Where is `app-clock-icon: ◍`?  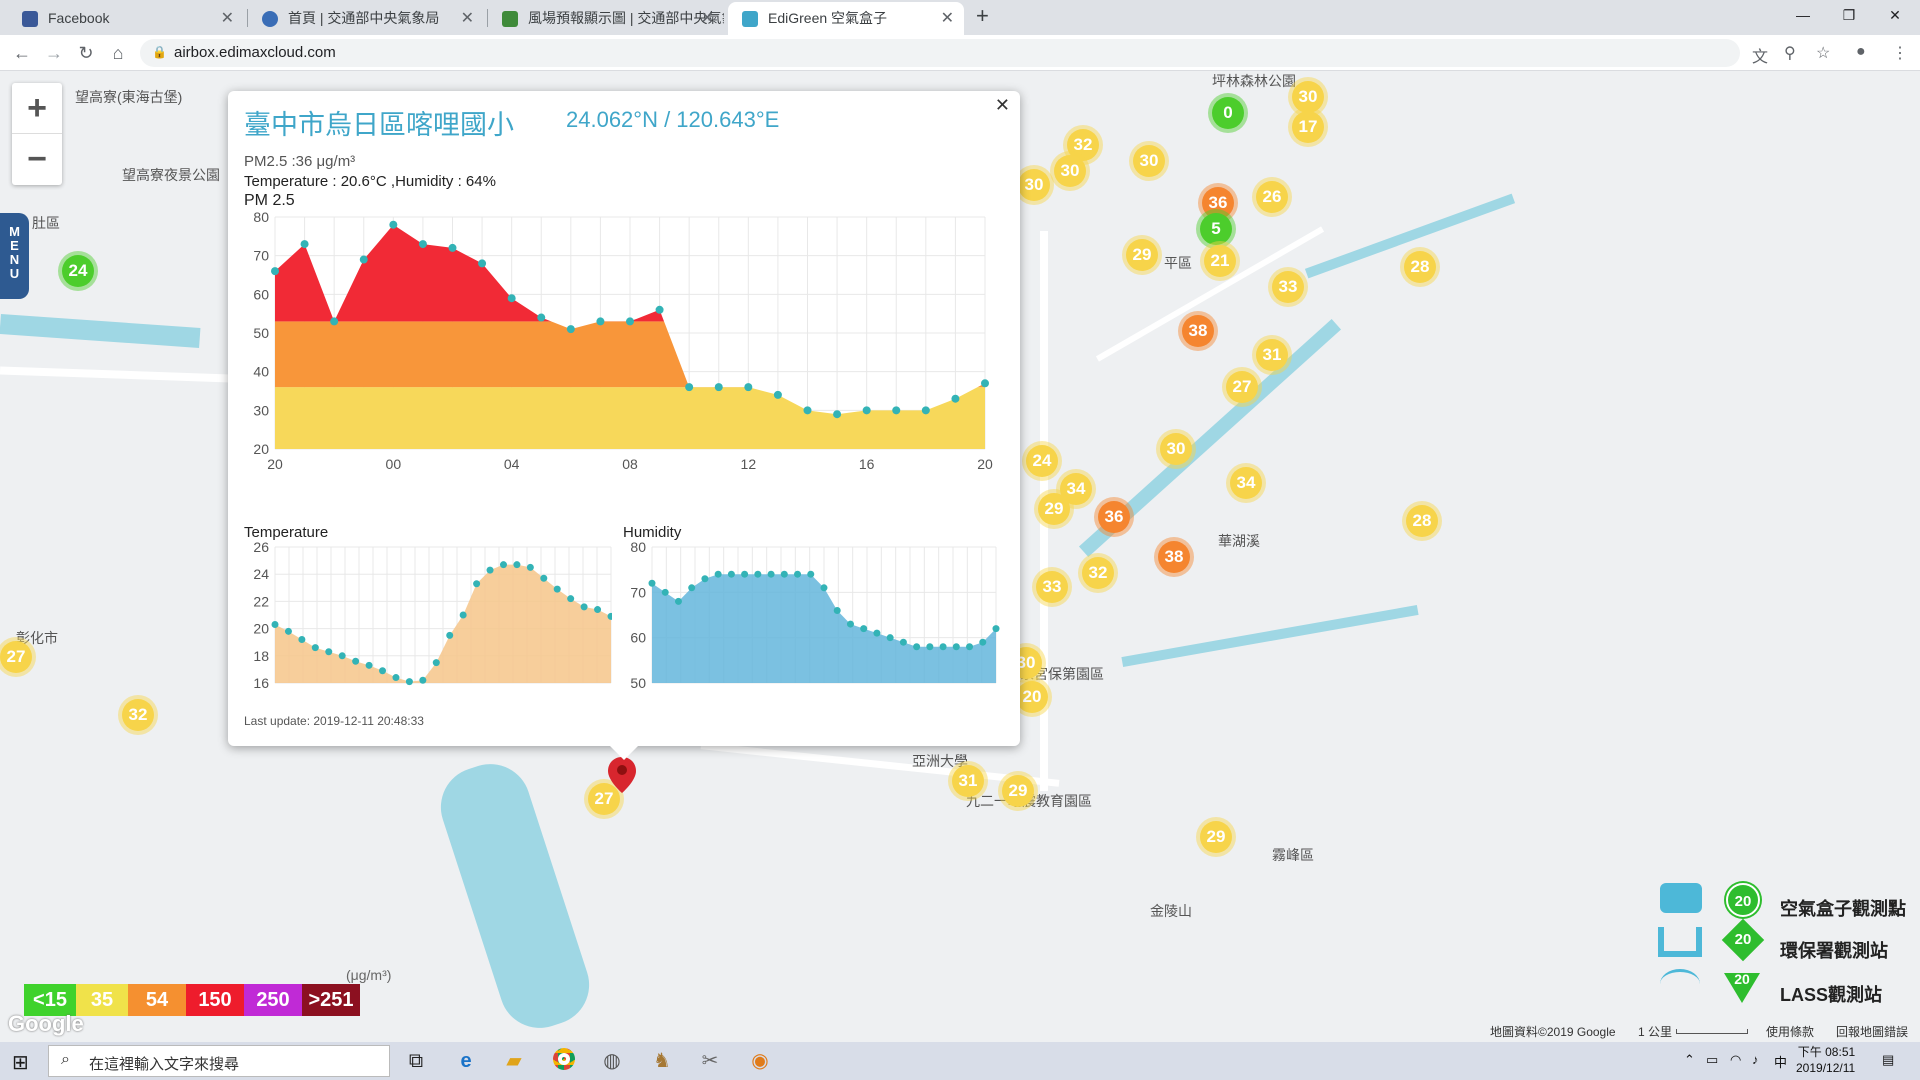
app-clock-icon: ◍ is located at coordinates (612, 1061).